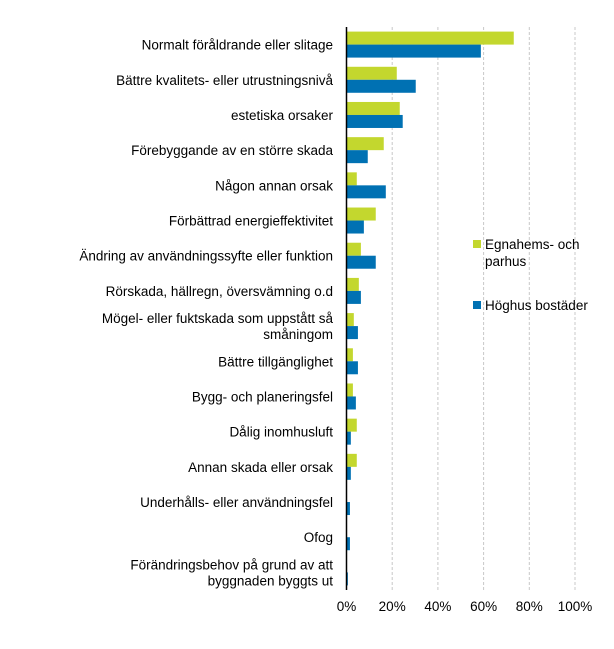  Describe the element at coordinates (347, 606) in the screenshot. I see `x-tick-label: 0%` at that location.